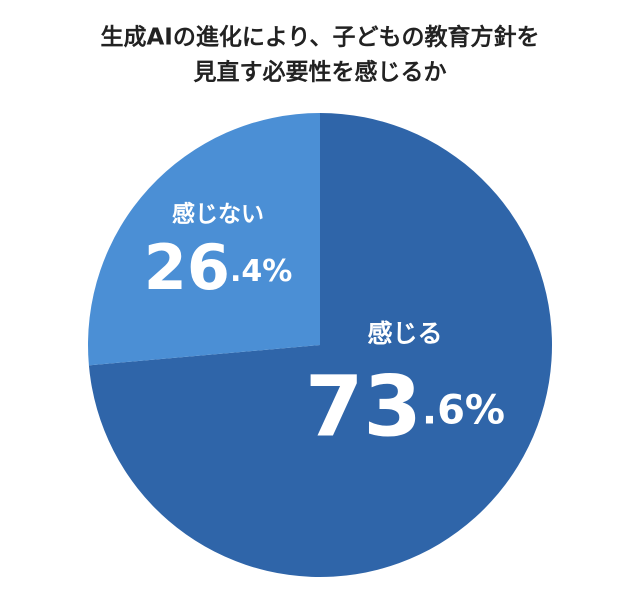 Image resolution: width=640 pixels, height=604 pixels. What do you see at coordinates (320, 72) in the screenshot?
I see `chart-title: 見直す必要性を感じるか` at bounding box center [320, 72].